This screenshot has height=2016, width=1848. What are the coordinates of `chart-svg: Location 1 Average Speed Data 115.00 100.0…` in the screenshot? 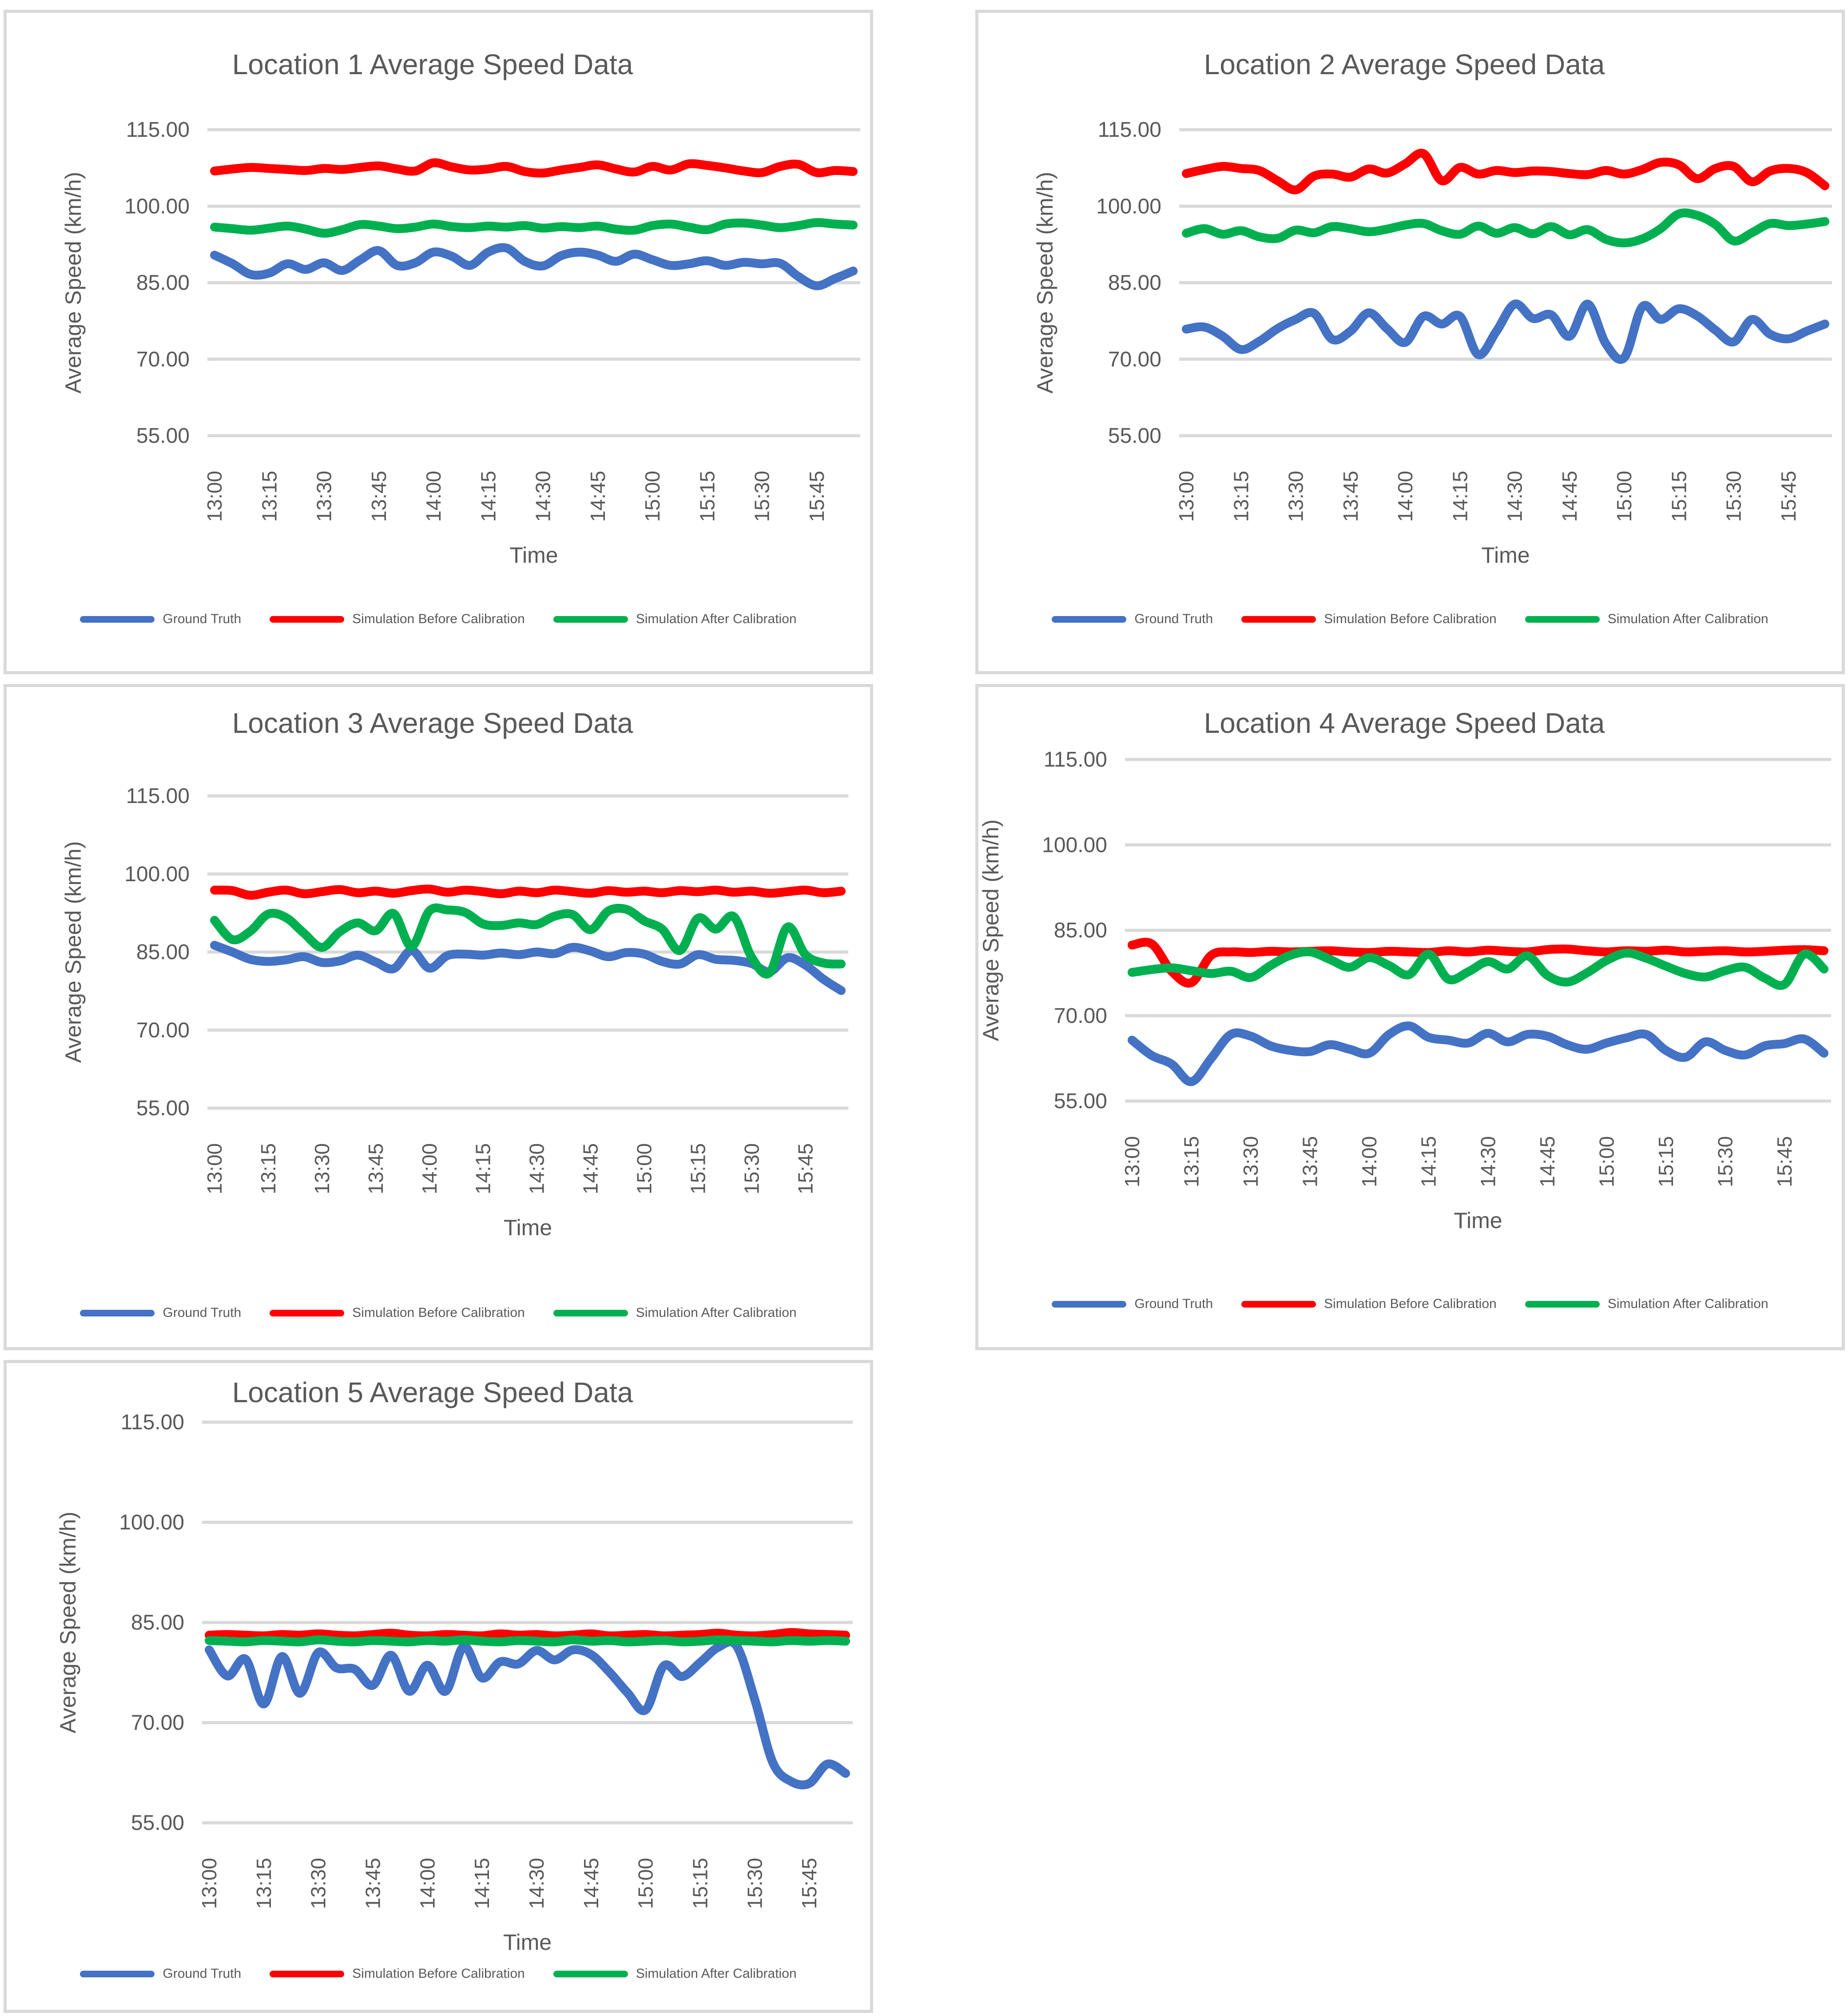 It's located at (460, 308).